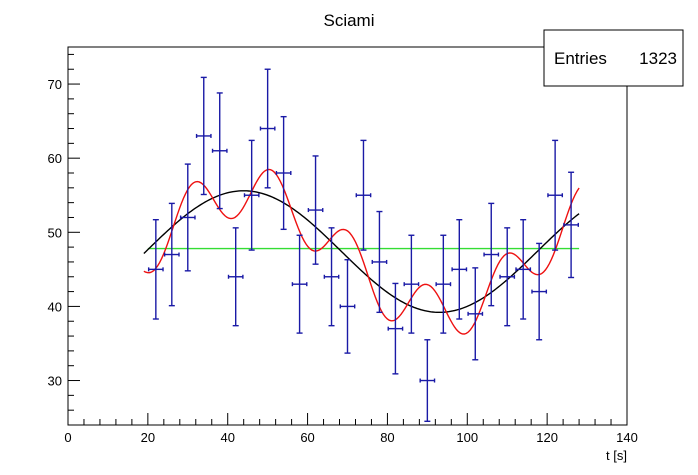 This screenshot has width=698, height=475. I want to click on x-tick-label: 0, so click(67, 437).